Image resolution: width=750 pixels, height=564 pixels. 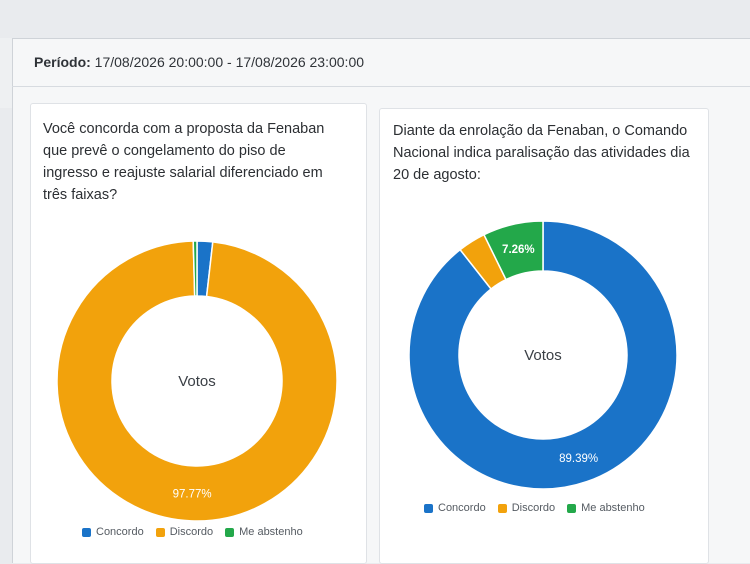 What do you see at coordinates (578, 459) in the screenshot?
I see `slice-value-label-concordo: 89.39%` at bounding box center [578, 459].